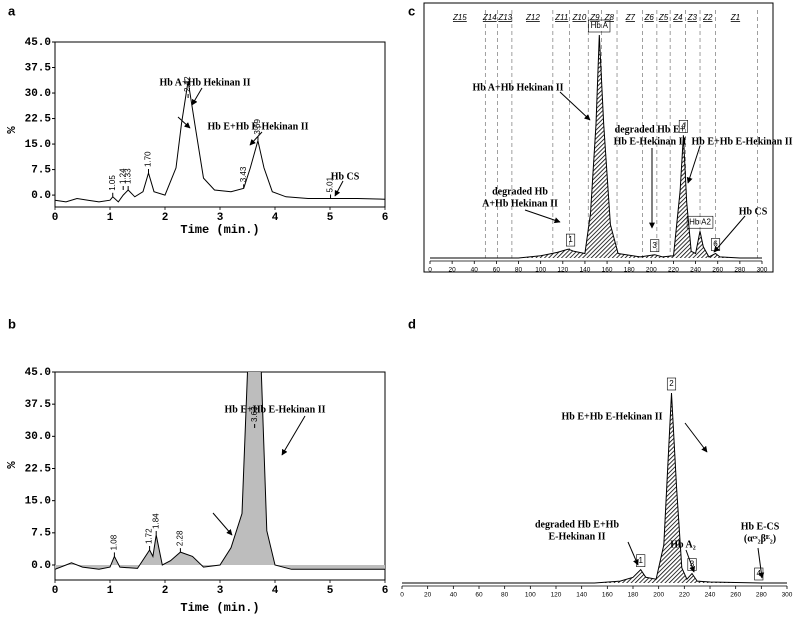  Describe the element at coordinates (180, 538) in the screenshot. I see `peak-label: 2.28` at that location.